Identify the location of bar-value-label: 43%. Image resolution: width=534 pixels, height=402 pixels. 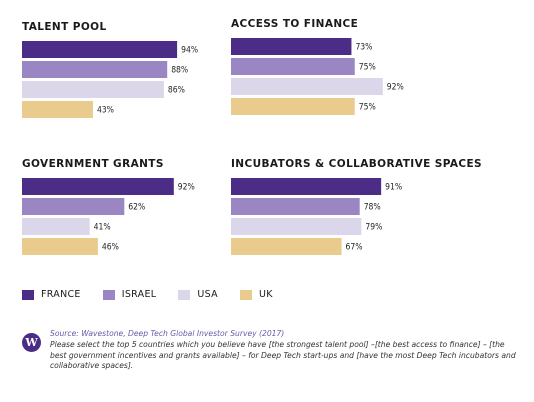
(105, 111).